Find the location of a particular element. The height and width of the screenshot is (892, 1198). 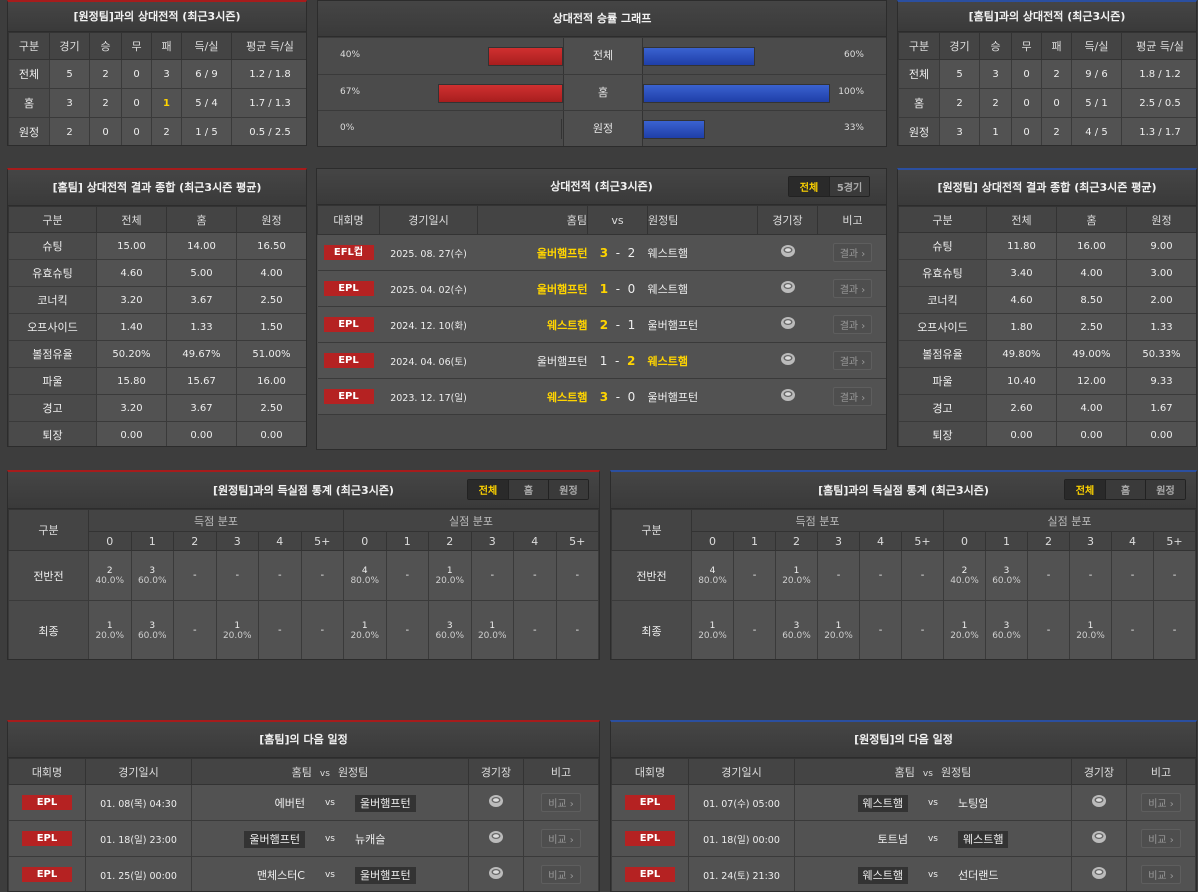

match-date: 01. 08(목) 04:30 is located at coordinates (138, 804).